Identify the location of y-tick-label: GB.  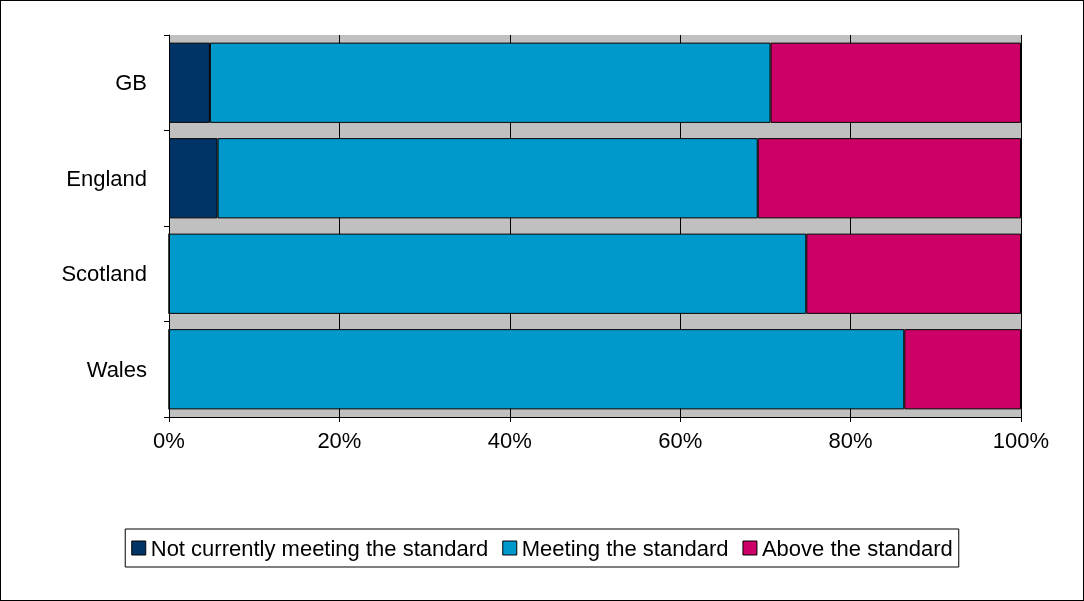
(131, 83).